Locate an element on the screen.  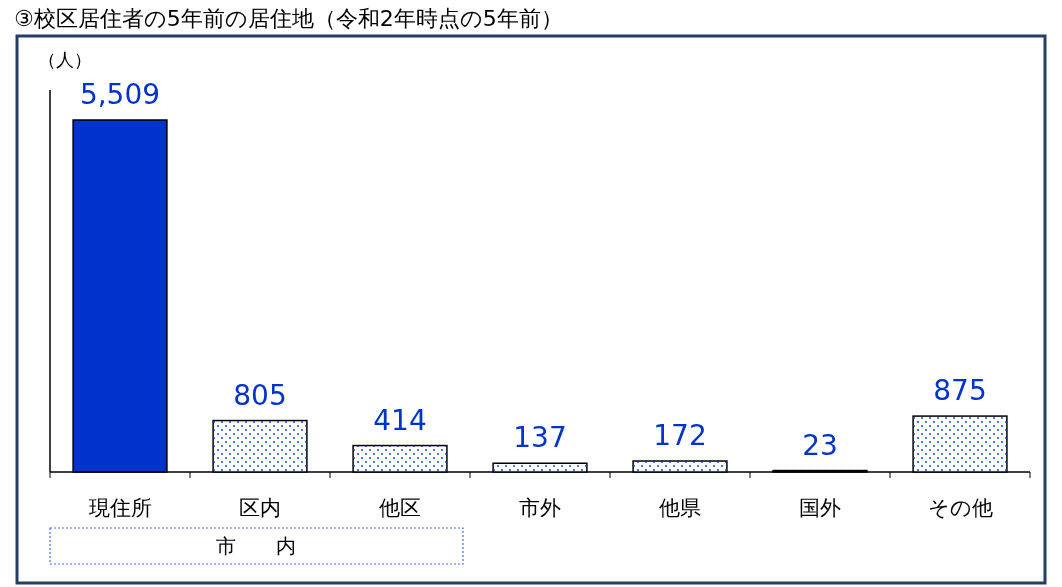
data-label: 23 is located at coordinates (820, 445).